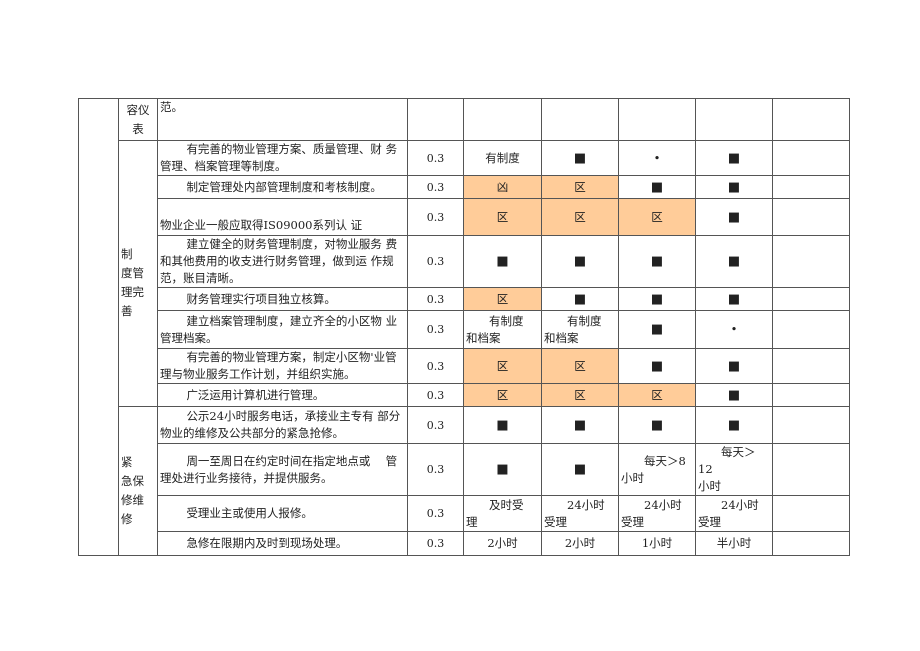 The width and height of the screenshot is (920, 651). What do you see at coordinates (734, 543) in the screenshot?
I see `value-cell: 半小时` at bounding box center [734, 543].